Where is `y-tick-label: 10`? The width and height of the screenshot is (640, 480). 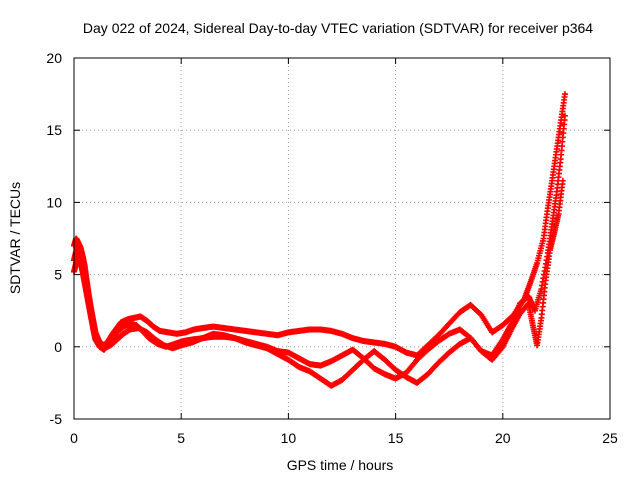
y-tick-label: 10 is located at coordinates (54, 202).